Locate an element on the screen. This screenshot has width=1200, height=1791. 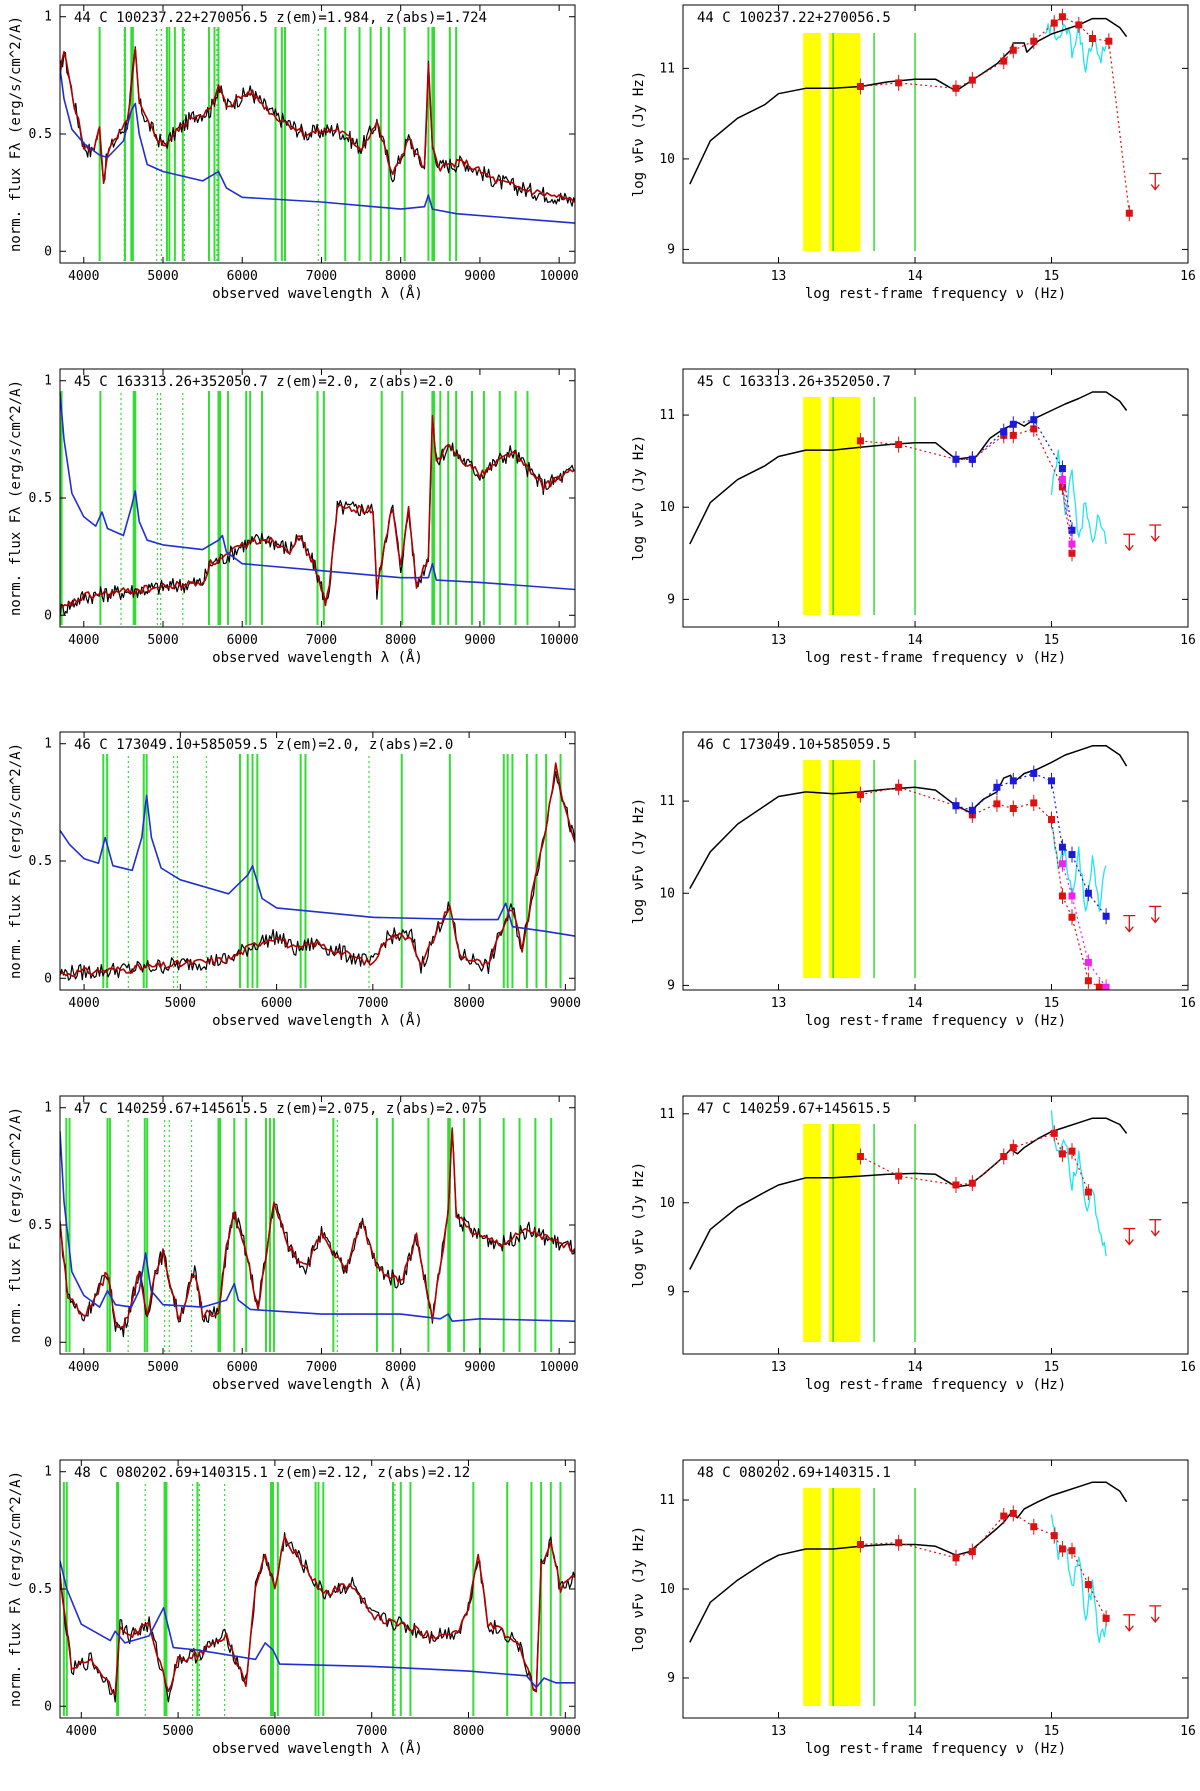
y-axis-label: norm. flux Fλ (erg/s/cm^2/A) is located at coordinates (16, 1225).